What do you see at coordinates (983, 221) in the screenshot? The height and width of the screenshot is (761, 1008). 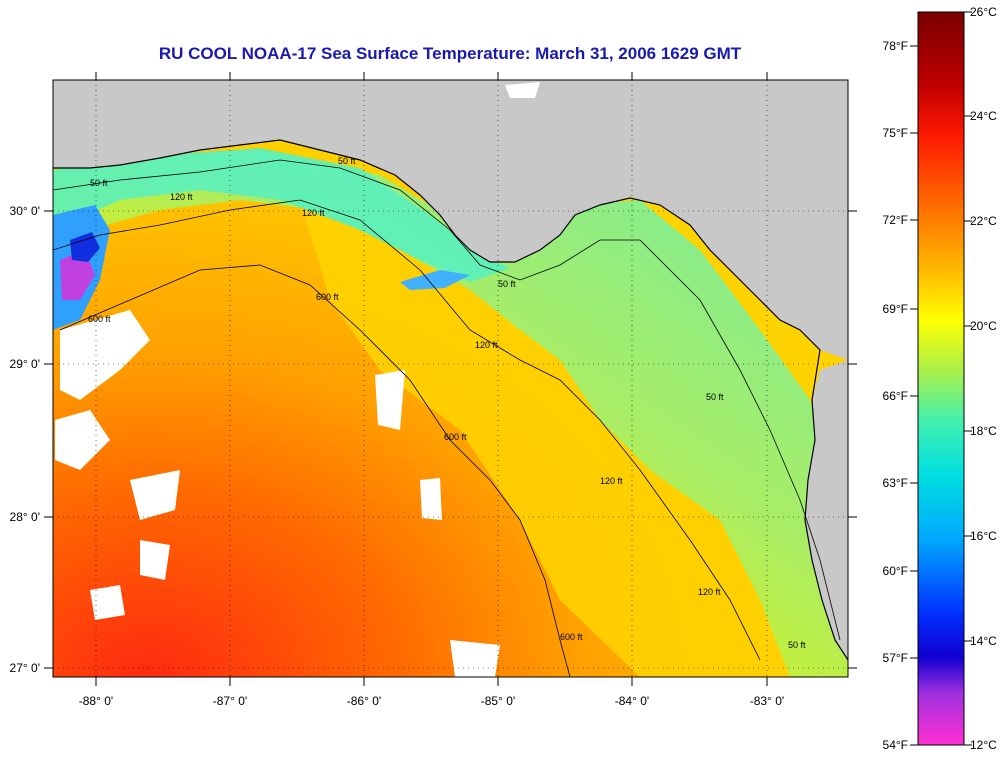 I see `colorbar-c-label: 22°C` at bounding box center [983, 221].